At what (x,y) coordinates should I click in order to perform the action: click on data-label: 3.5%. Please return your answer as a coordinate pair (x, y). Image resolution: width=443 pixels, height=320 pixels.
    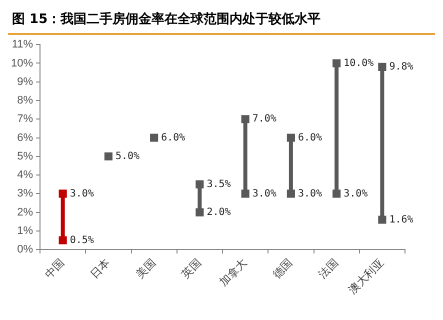
    Looking at the image, I should click on (218, 184).